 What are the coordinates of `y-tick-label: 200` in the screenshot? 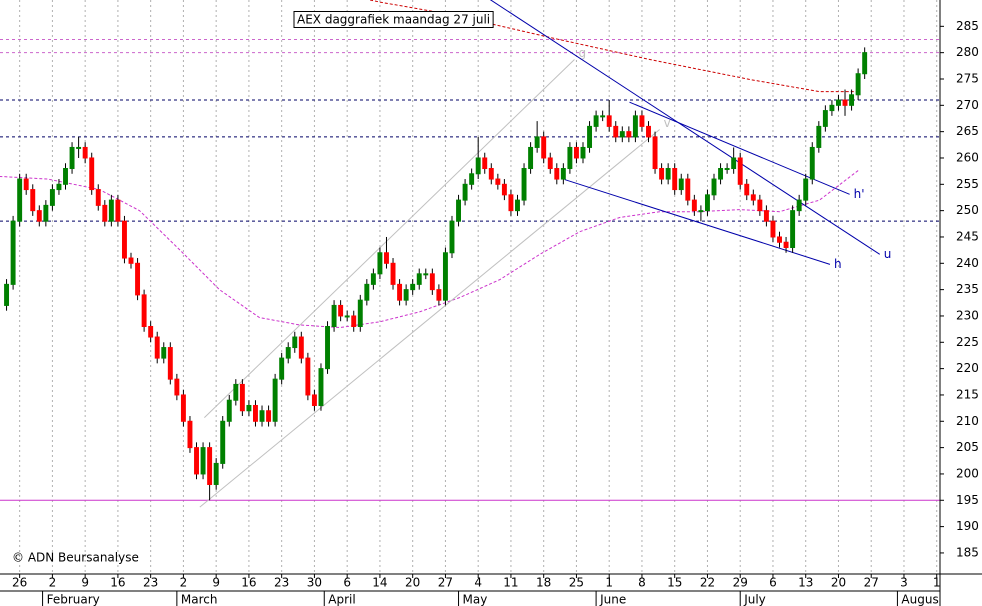 It's located at (967, 473).